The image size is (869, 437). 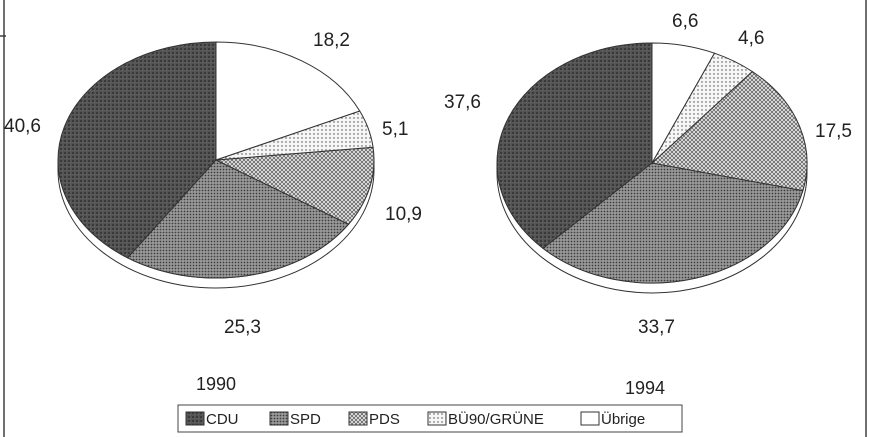 I want to click on legend: CDU SPD PDS BÜ90/GRÜNE Übrige, so click(x=430, y=418).